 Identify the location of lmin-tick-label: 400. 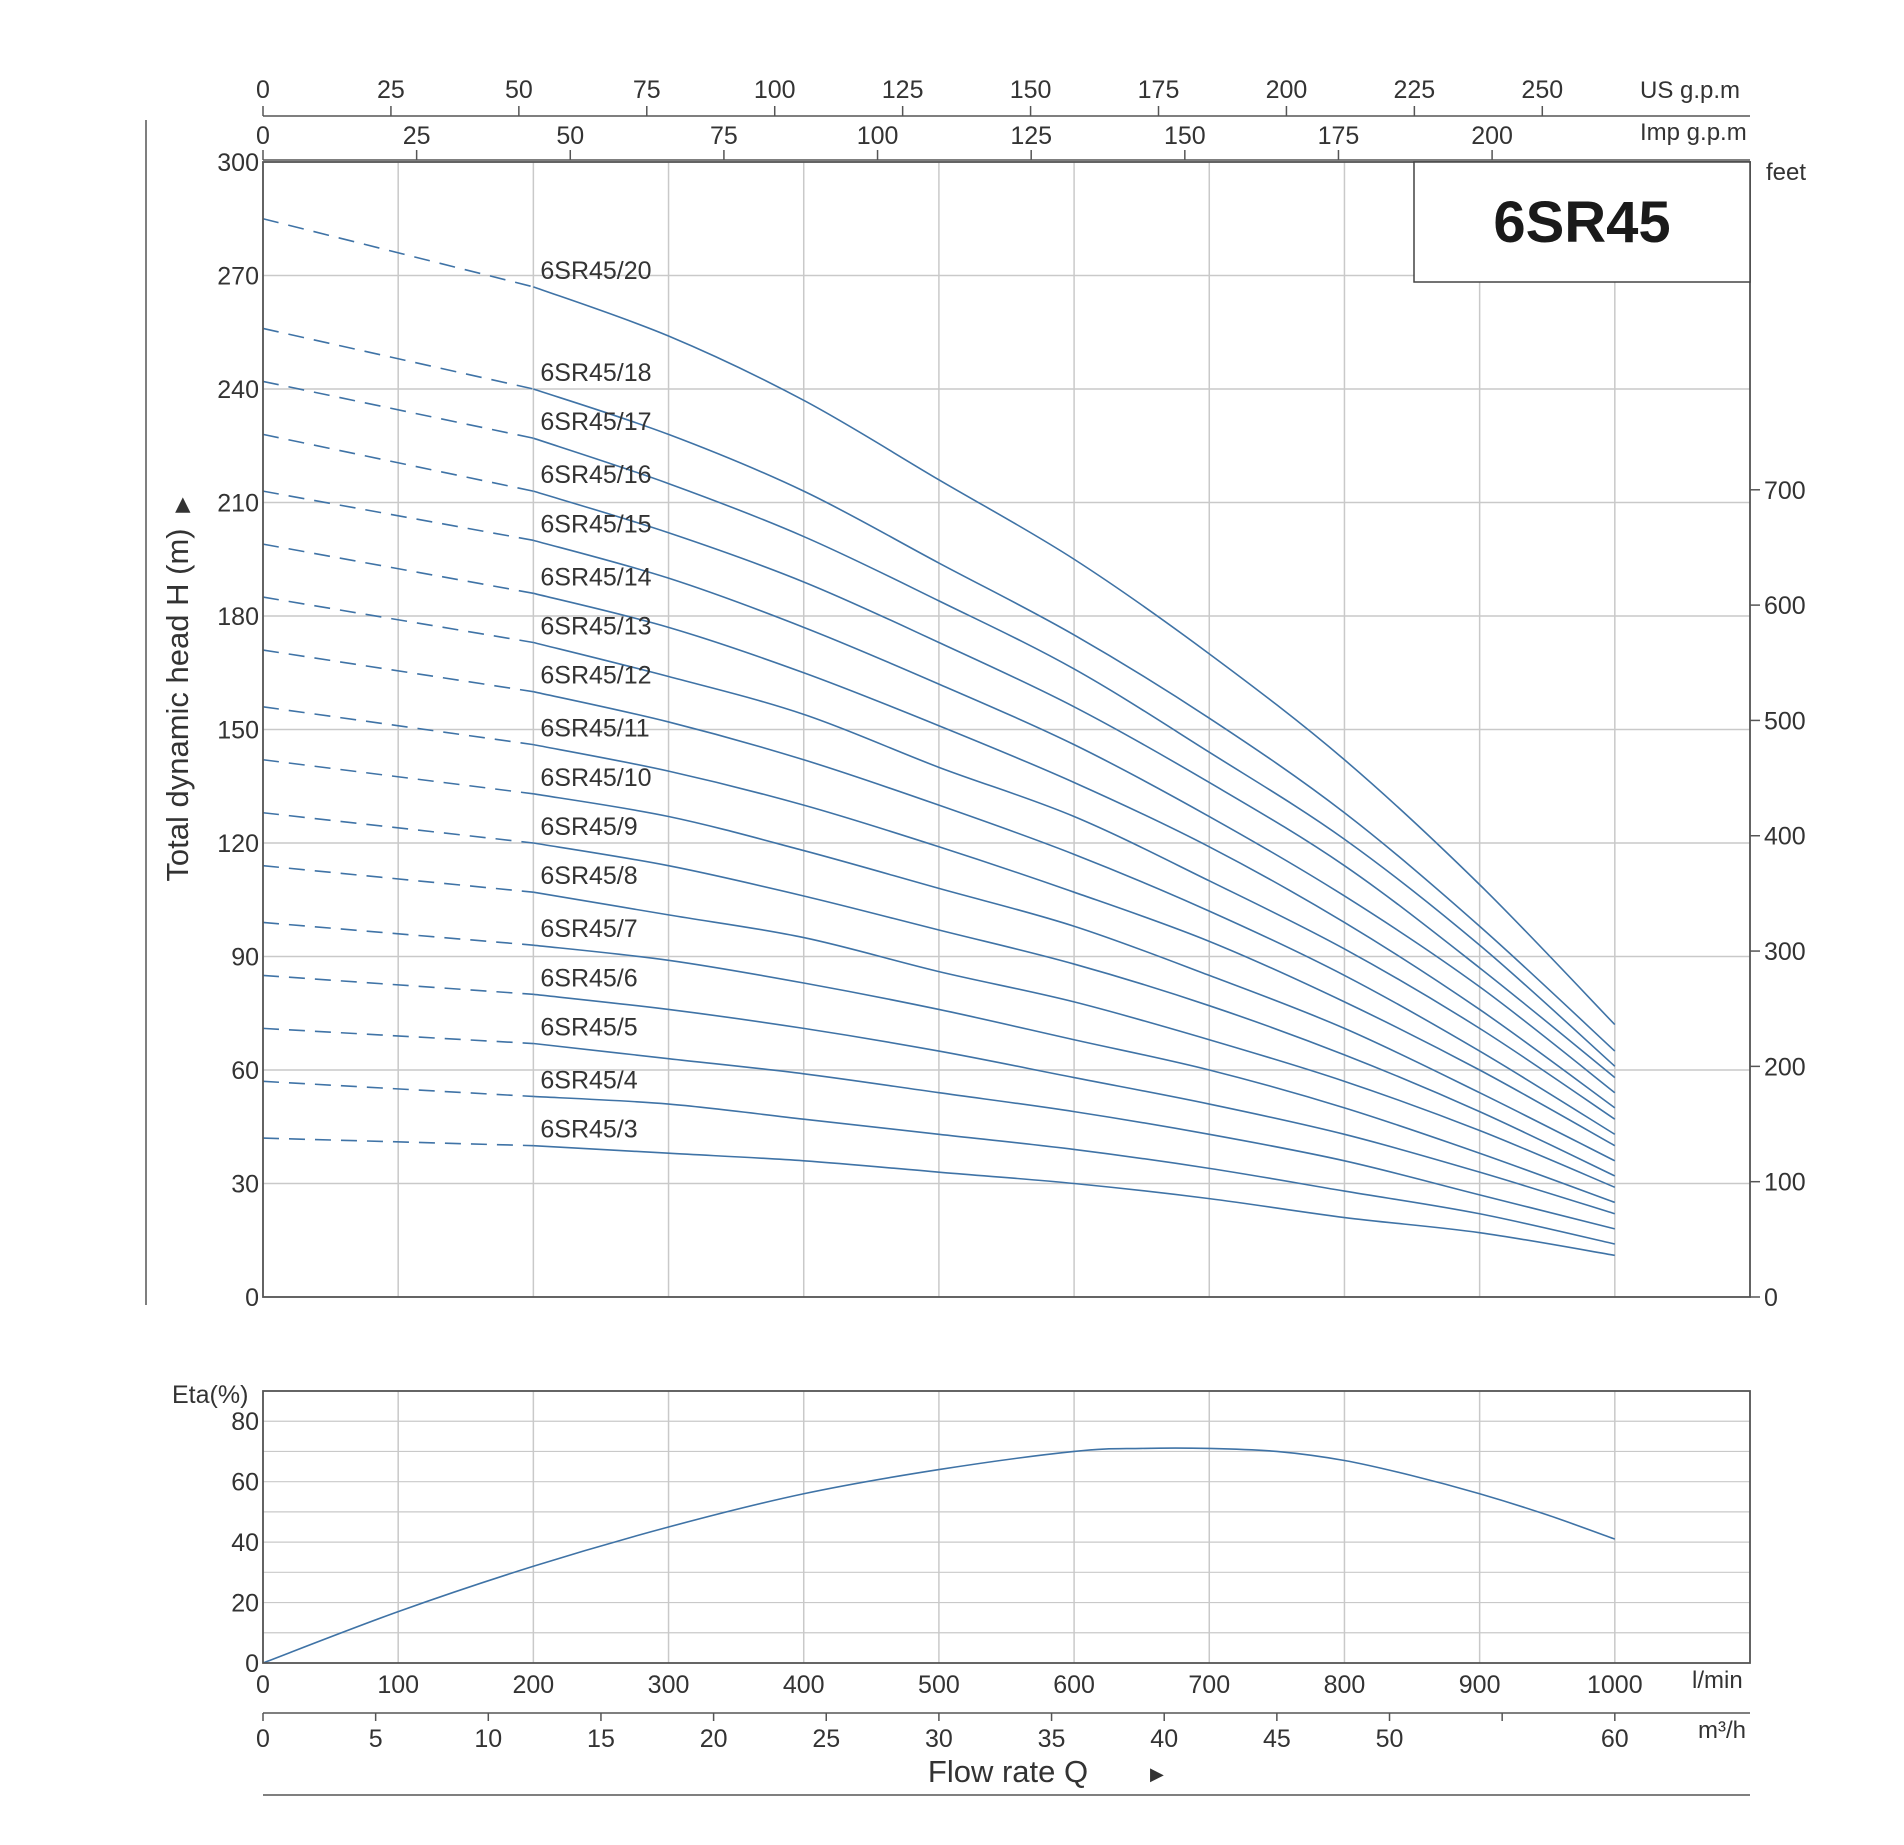
(804, 1685).